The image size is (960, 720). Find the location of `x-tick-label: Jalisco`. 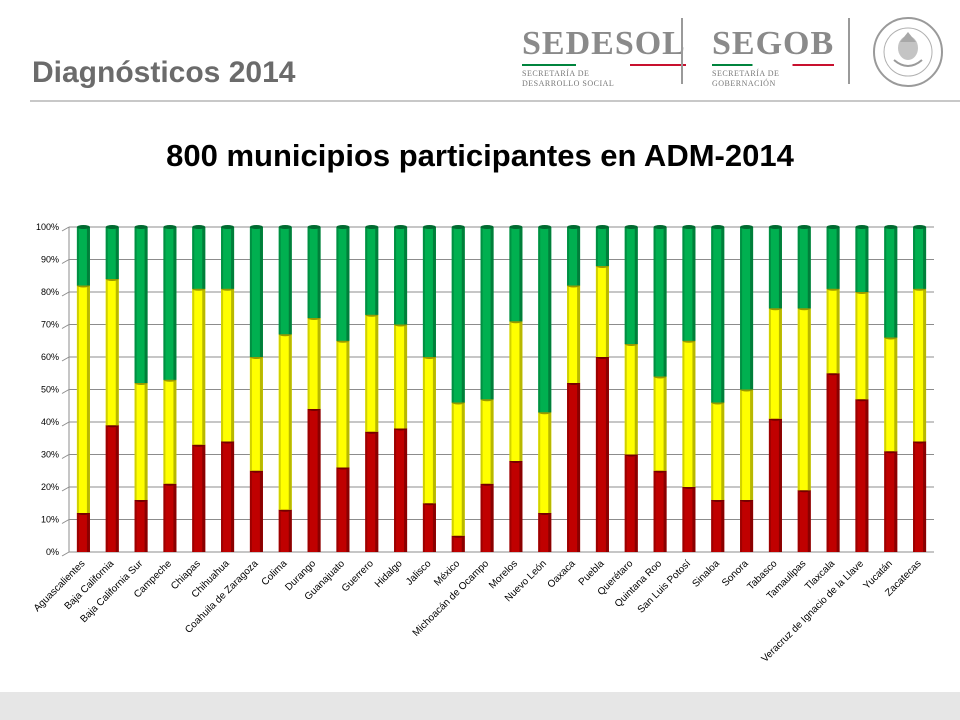

x-tick-label: Jalisco is located at coordinates (419, 573).